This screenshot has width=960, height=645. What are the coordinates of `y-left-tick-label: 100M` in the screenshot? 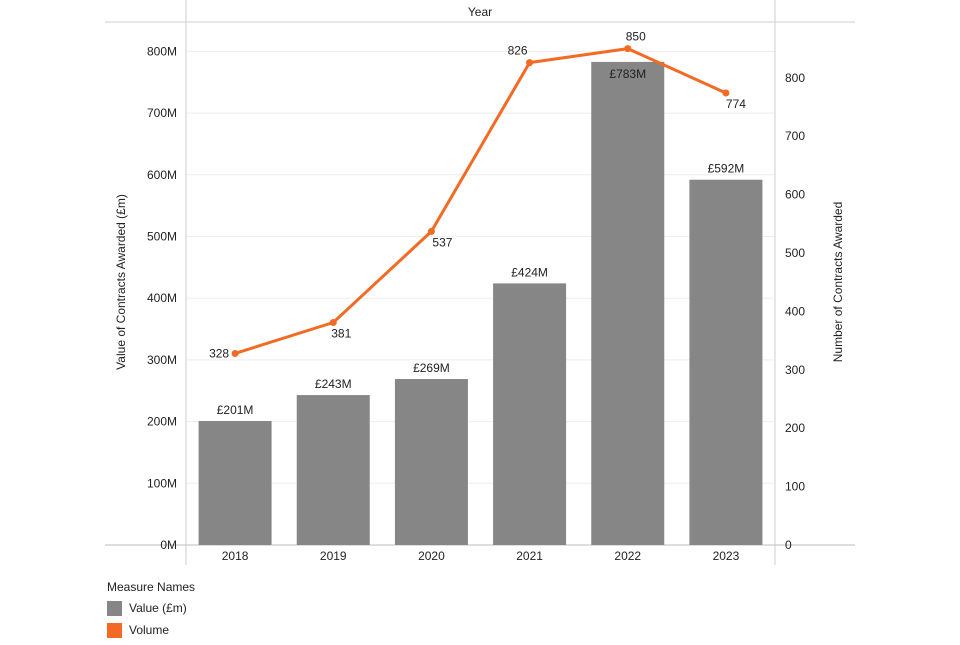 It's located at (162, 483).